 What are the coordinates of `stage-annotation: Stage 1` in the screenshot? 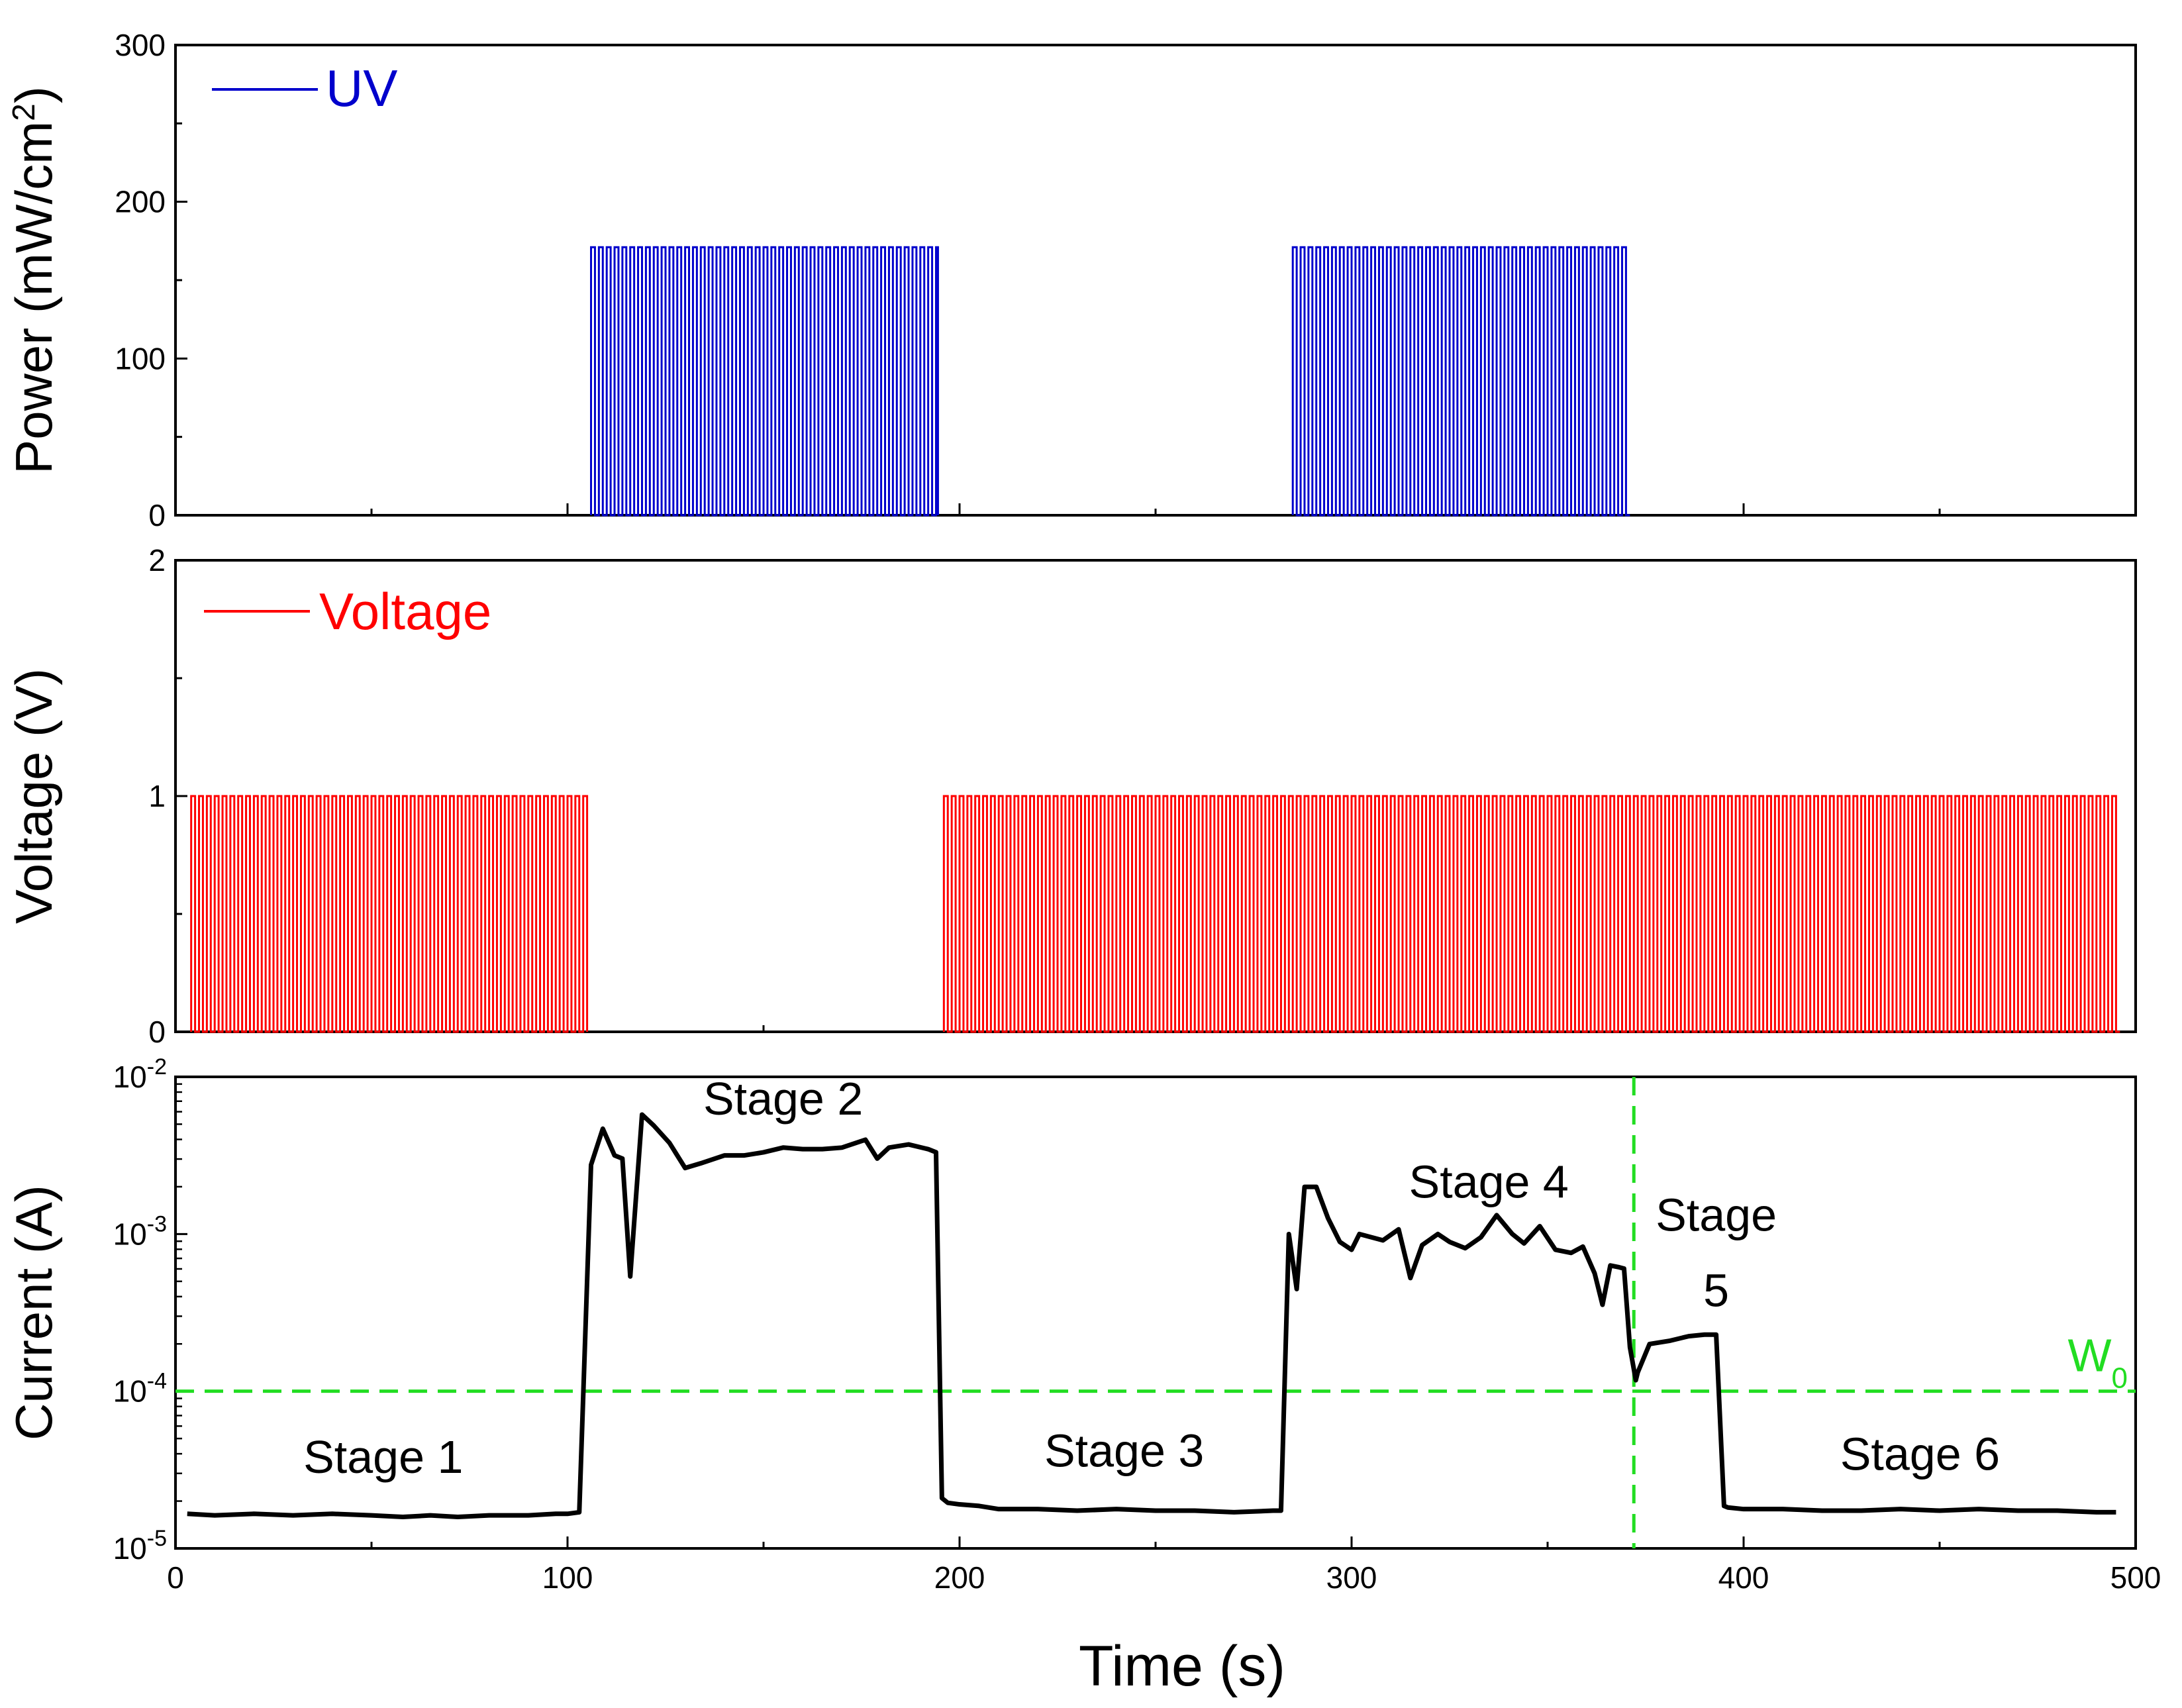 It's located at (383, 1457).